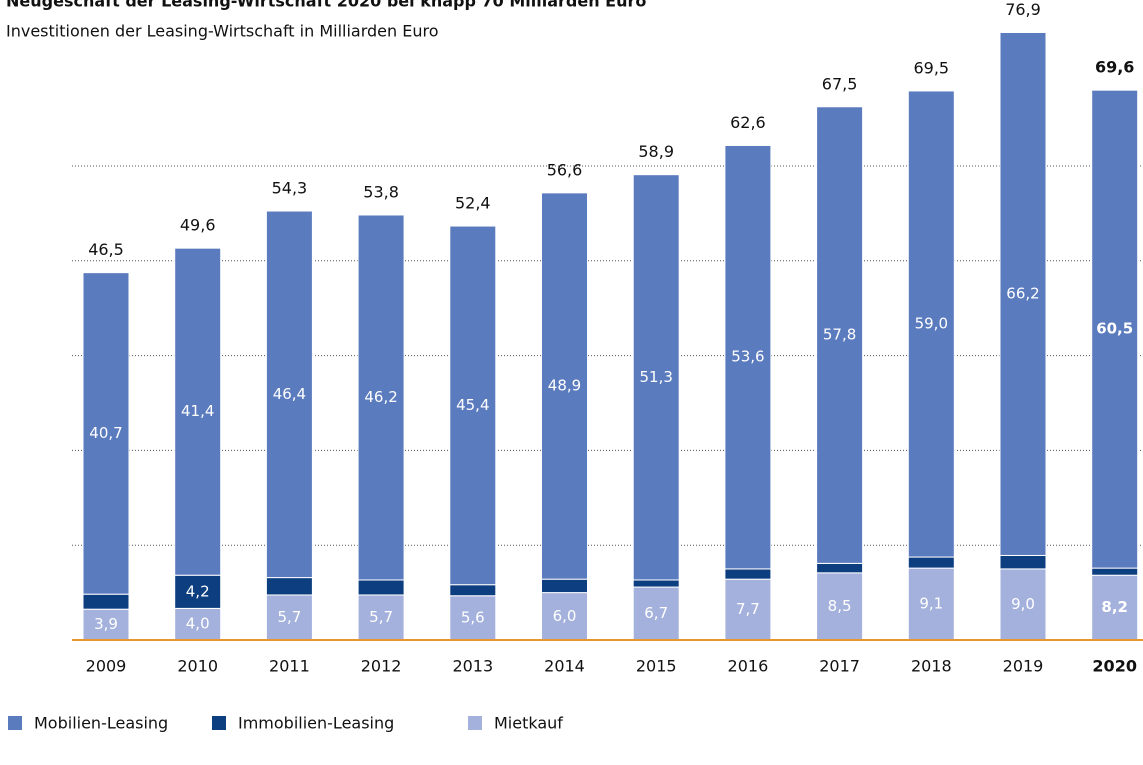  What do you see at coordinates (381, 191) in the screenshot?
I see `total-label: 53,8` at bounding box center [381, 191].